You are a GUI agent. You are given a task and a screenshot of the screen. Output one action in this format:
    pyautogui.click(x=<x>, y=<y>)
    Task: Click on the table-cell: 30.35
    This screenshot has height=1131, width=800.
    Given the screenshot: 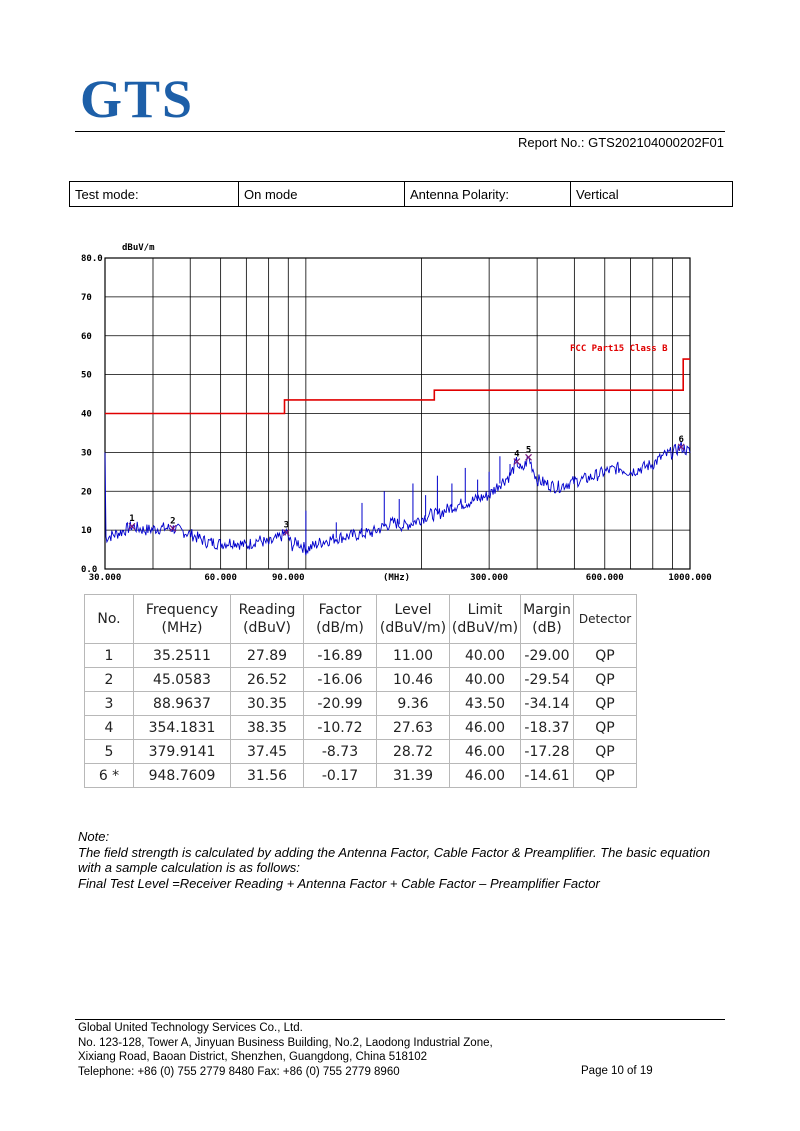 What is the action you would take?
    pyautogui.click(x=267, y=703)
    